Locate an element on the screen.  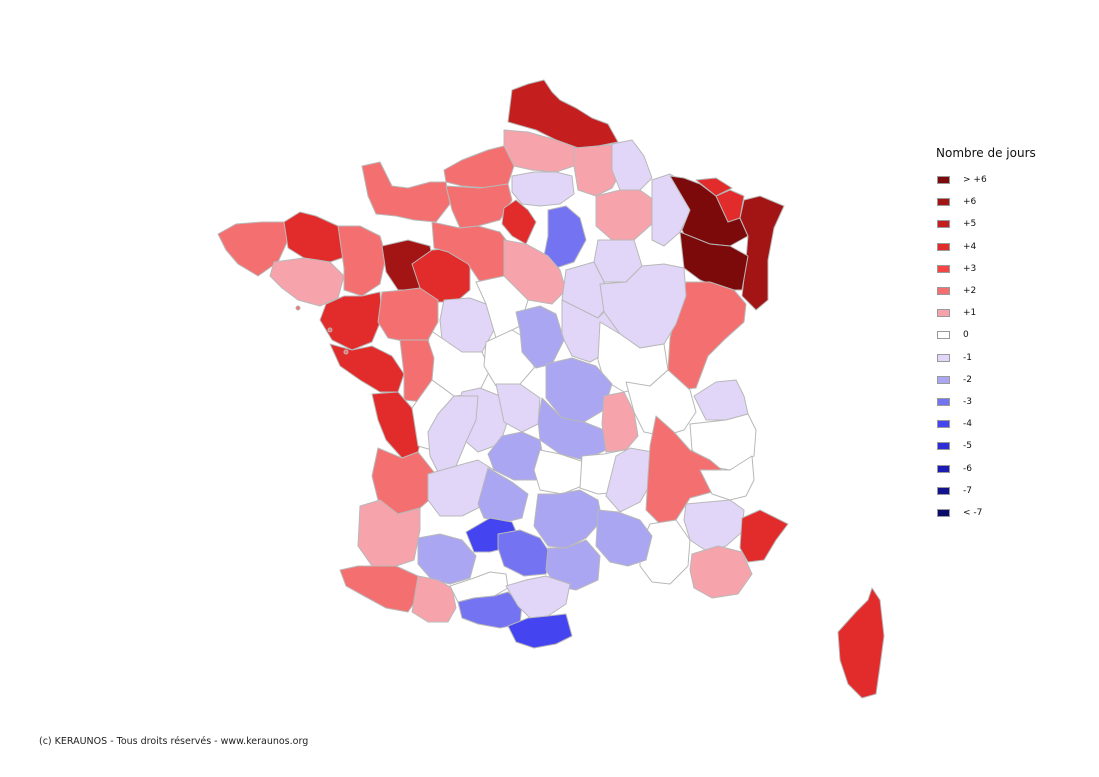
legend-label: +6 is located at coordinates (970, 202).